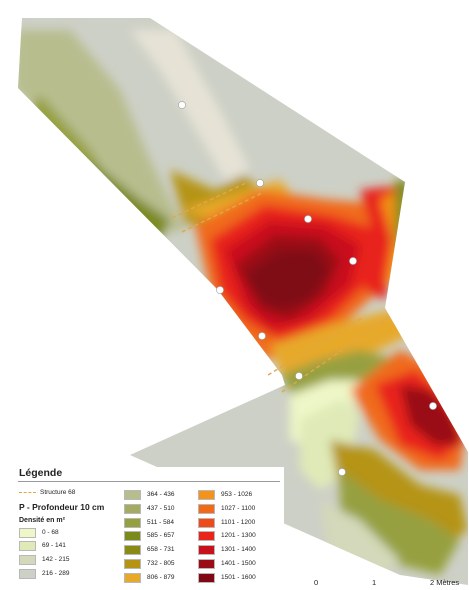  I want to click on legend-divider, so click(149, 481).